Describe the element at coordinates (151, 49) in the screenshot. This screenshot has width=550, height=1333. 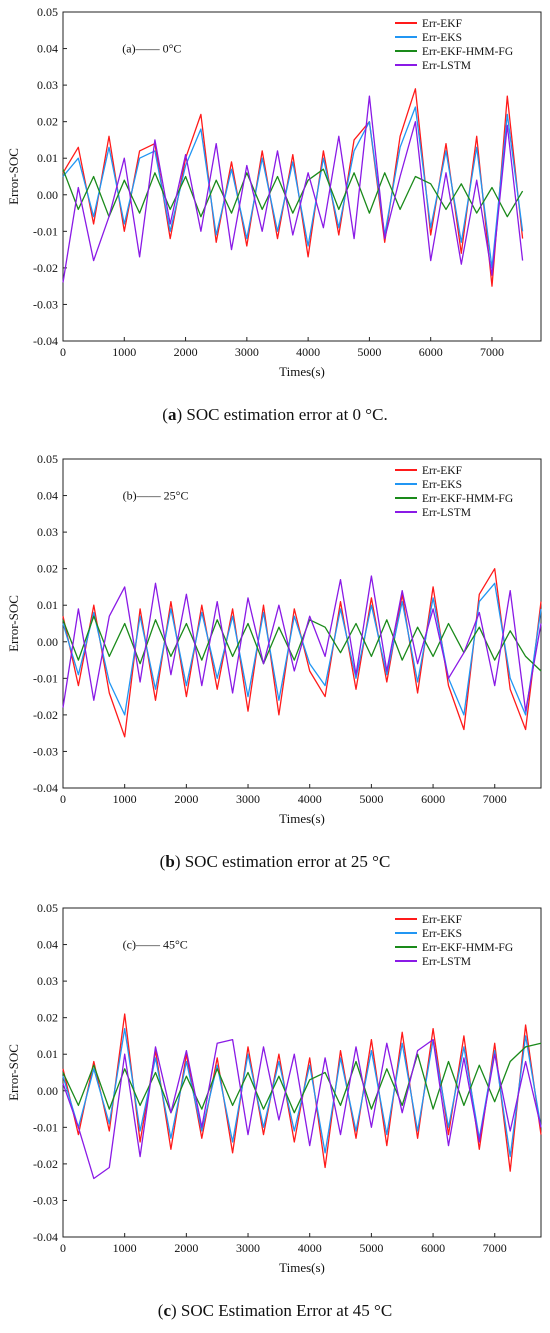
I see `temperature-annotation: (a)—— 0°C` at that location.